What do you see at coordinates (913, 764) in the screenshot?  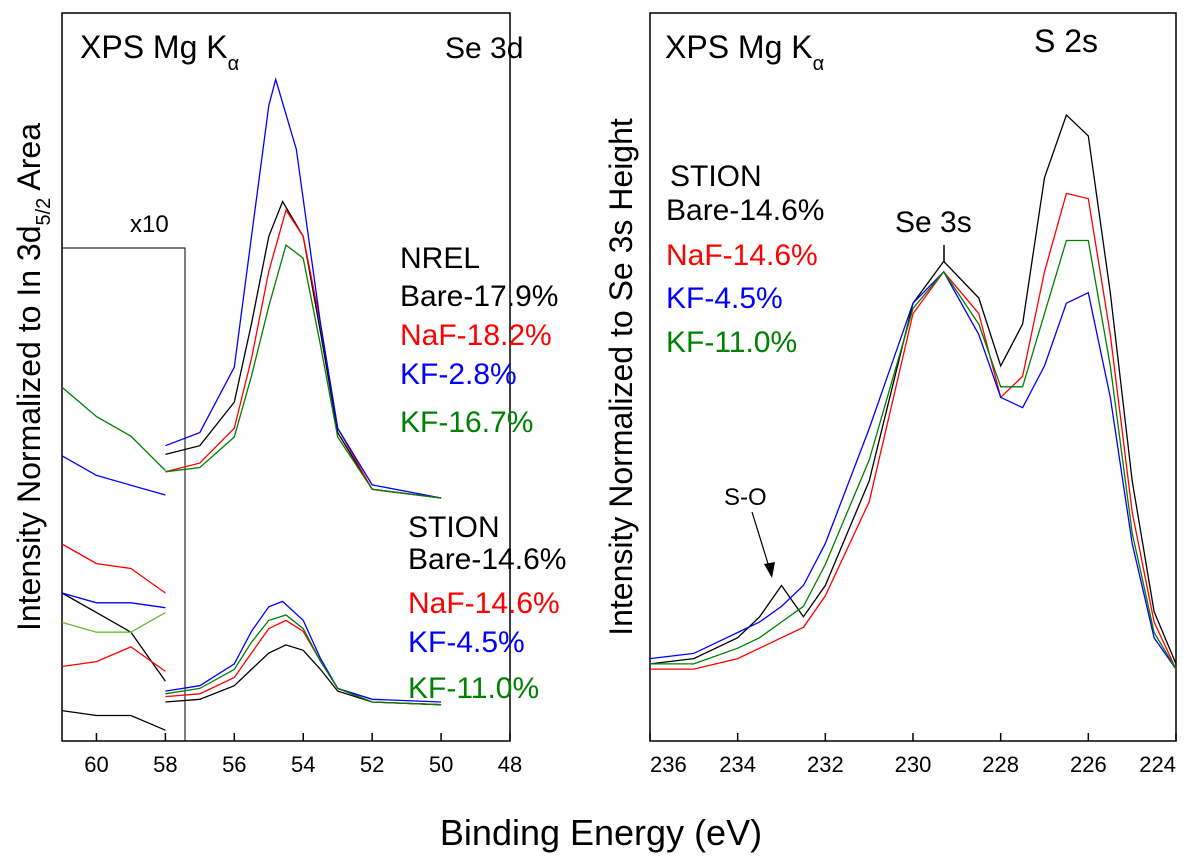 I see `x-tick-label: 230` at bounding box center [913, 764].